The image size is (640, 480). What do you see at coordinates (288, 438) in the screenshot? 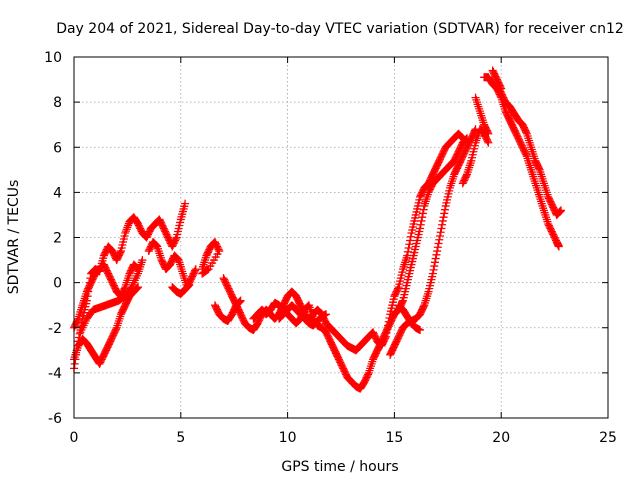
I see `x-tick-label: 10` at bounding box center [288, 438].